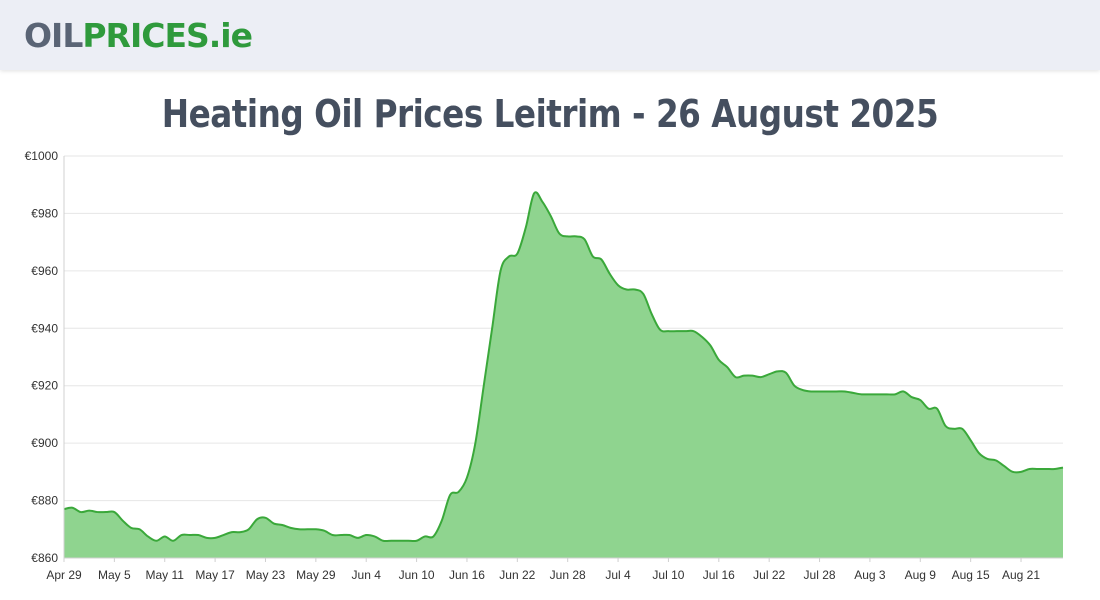 The image size is (1100, 600). Describe the element at coordinates (44, 443) in the screenshot. I see `y-tick-label: €900` at that location.